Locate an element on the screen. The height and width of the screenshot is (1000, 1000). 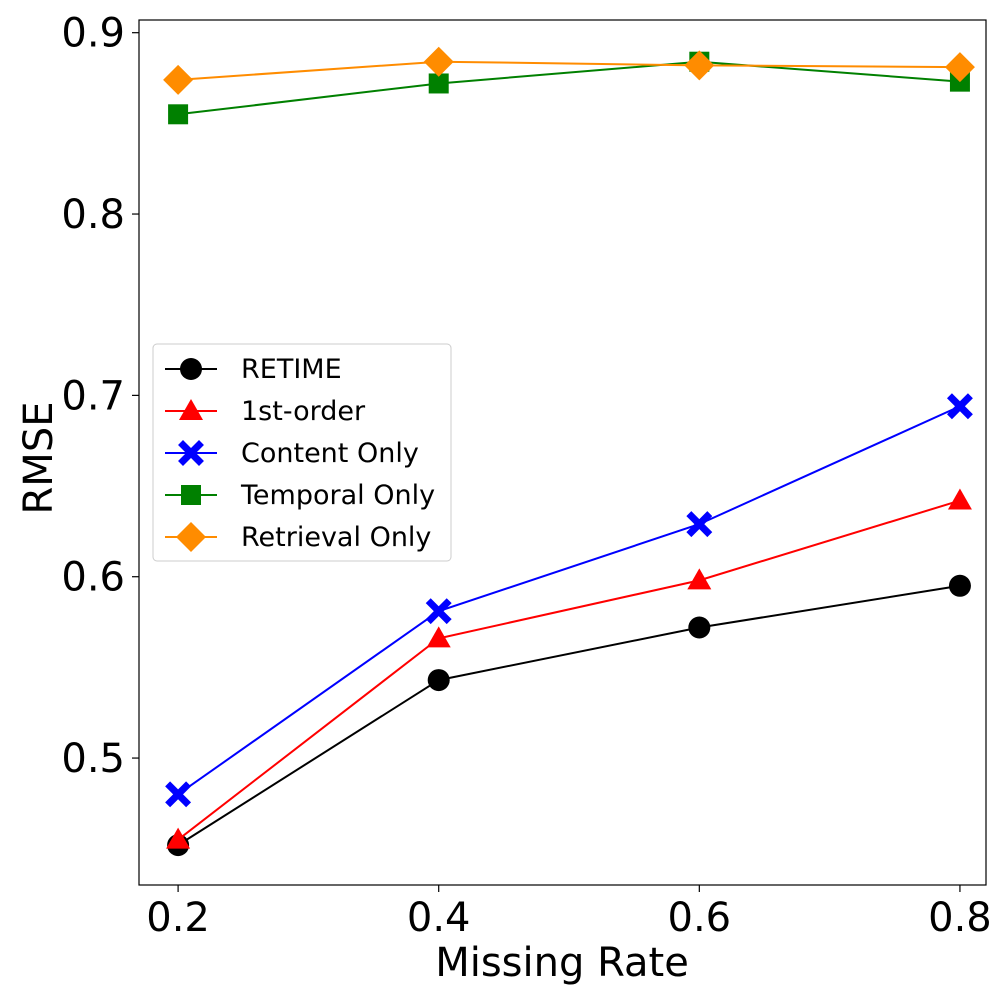
x-tick-label: 0.6 is located at coordinates (700, 918).